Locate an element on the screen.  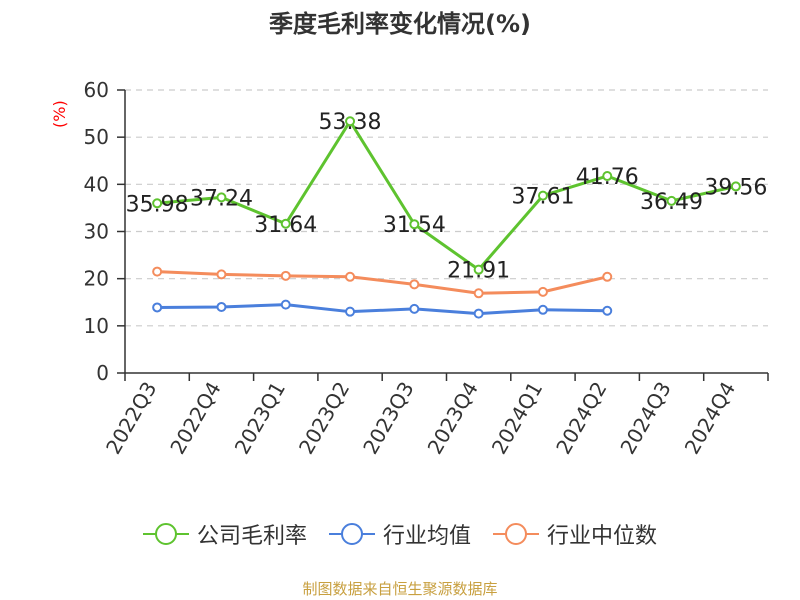
data-label: 21.91 is located at coordinates (478, 271).